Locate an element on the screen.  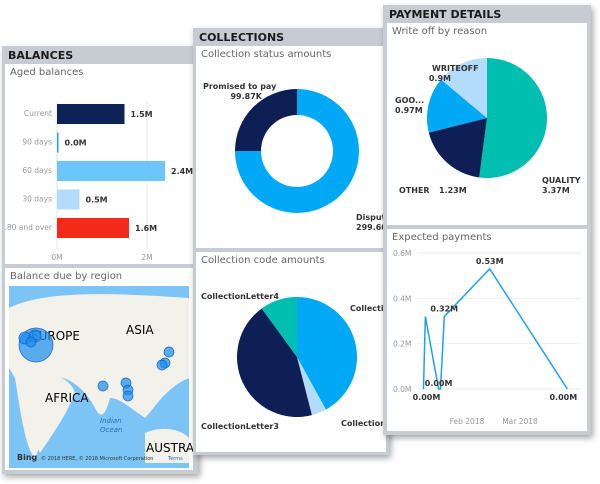
bar-data-label: 1.5M is located at coordinates (142, 114).